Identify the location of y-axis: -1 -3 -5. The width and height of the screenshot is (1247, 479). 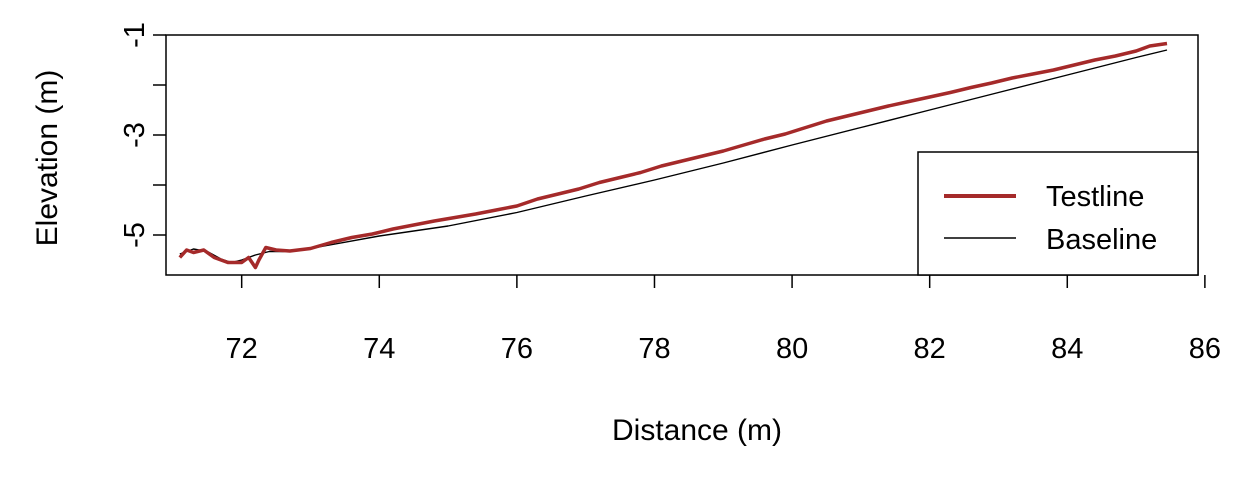
(142, 135).